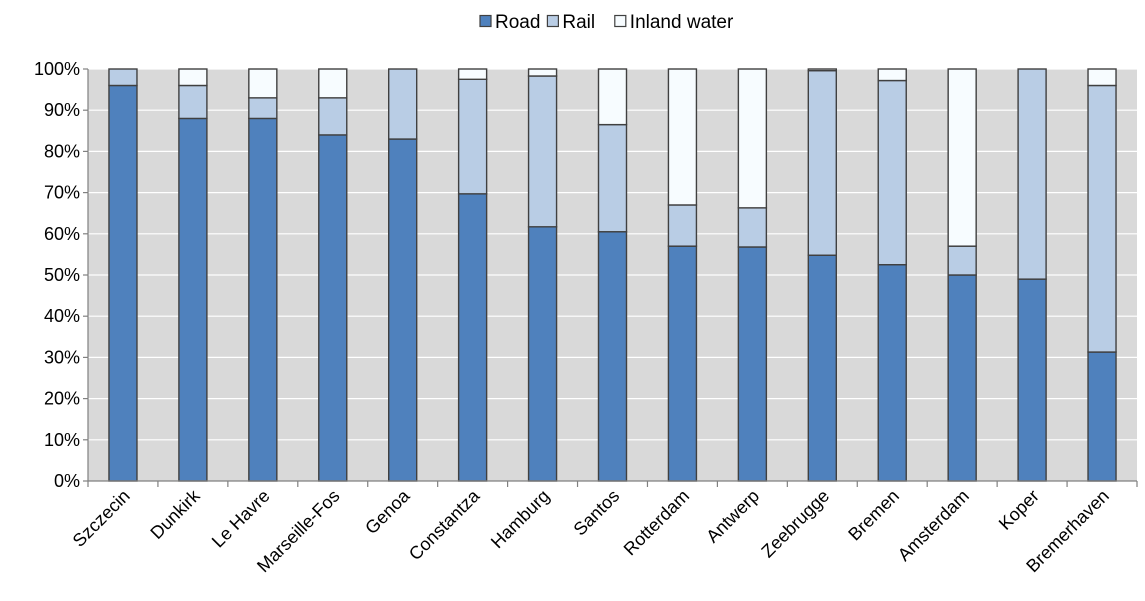  What do you see at coordinates (62, 399) in the screenshot?
I see `y-tick-label: 20%` at bounding box center [62, 399].